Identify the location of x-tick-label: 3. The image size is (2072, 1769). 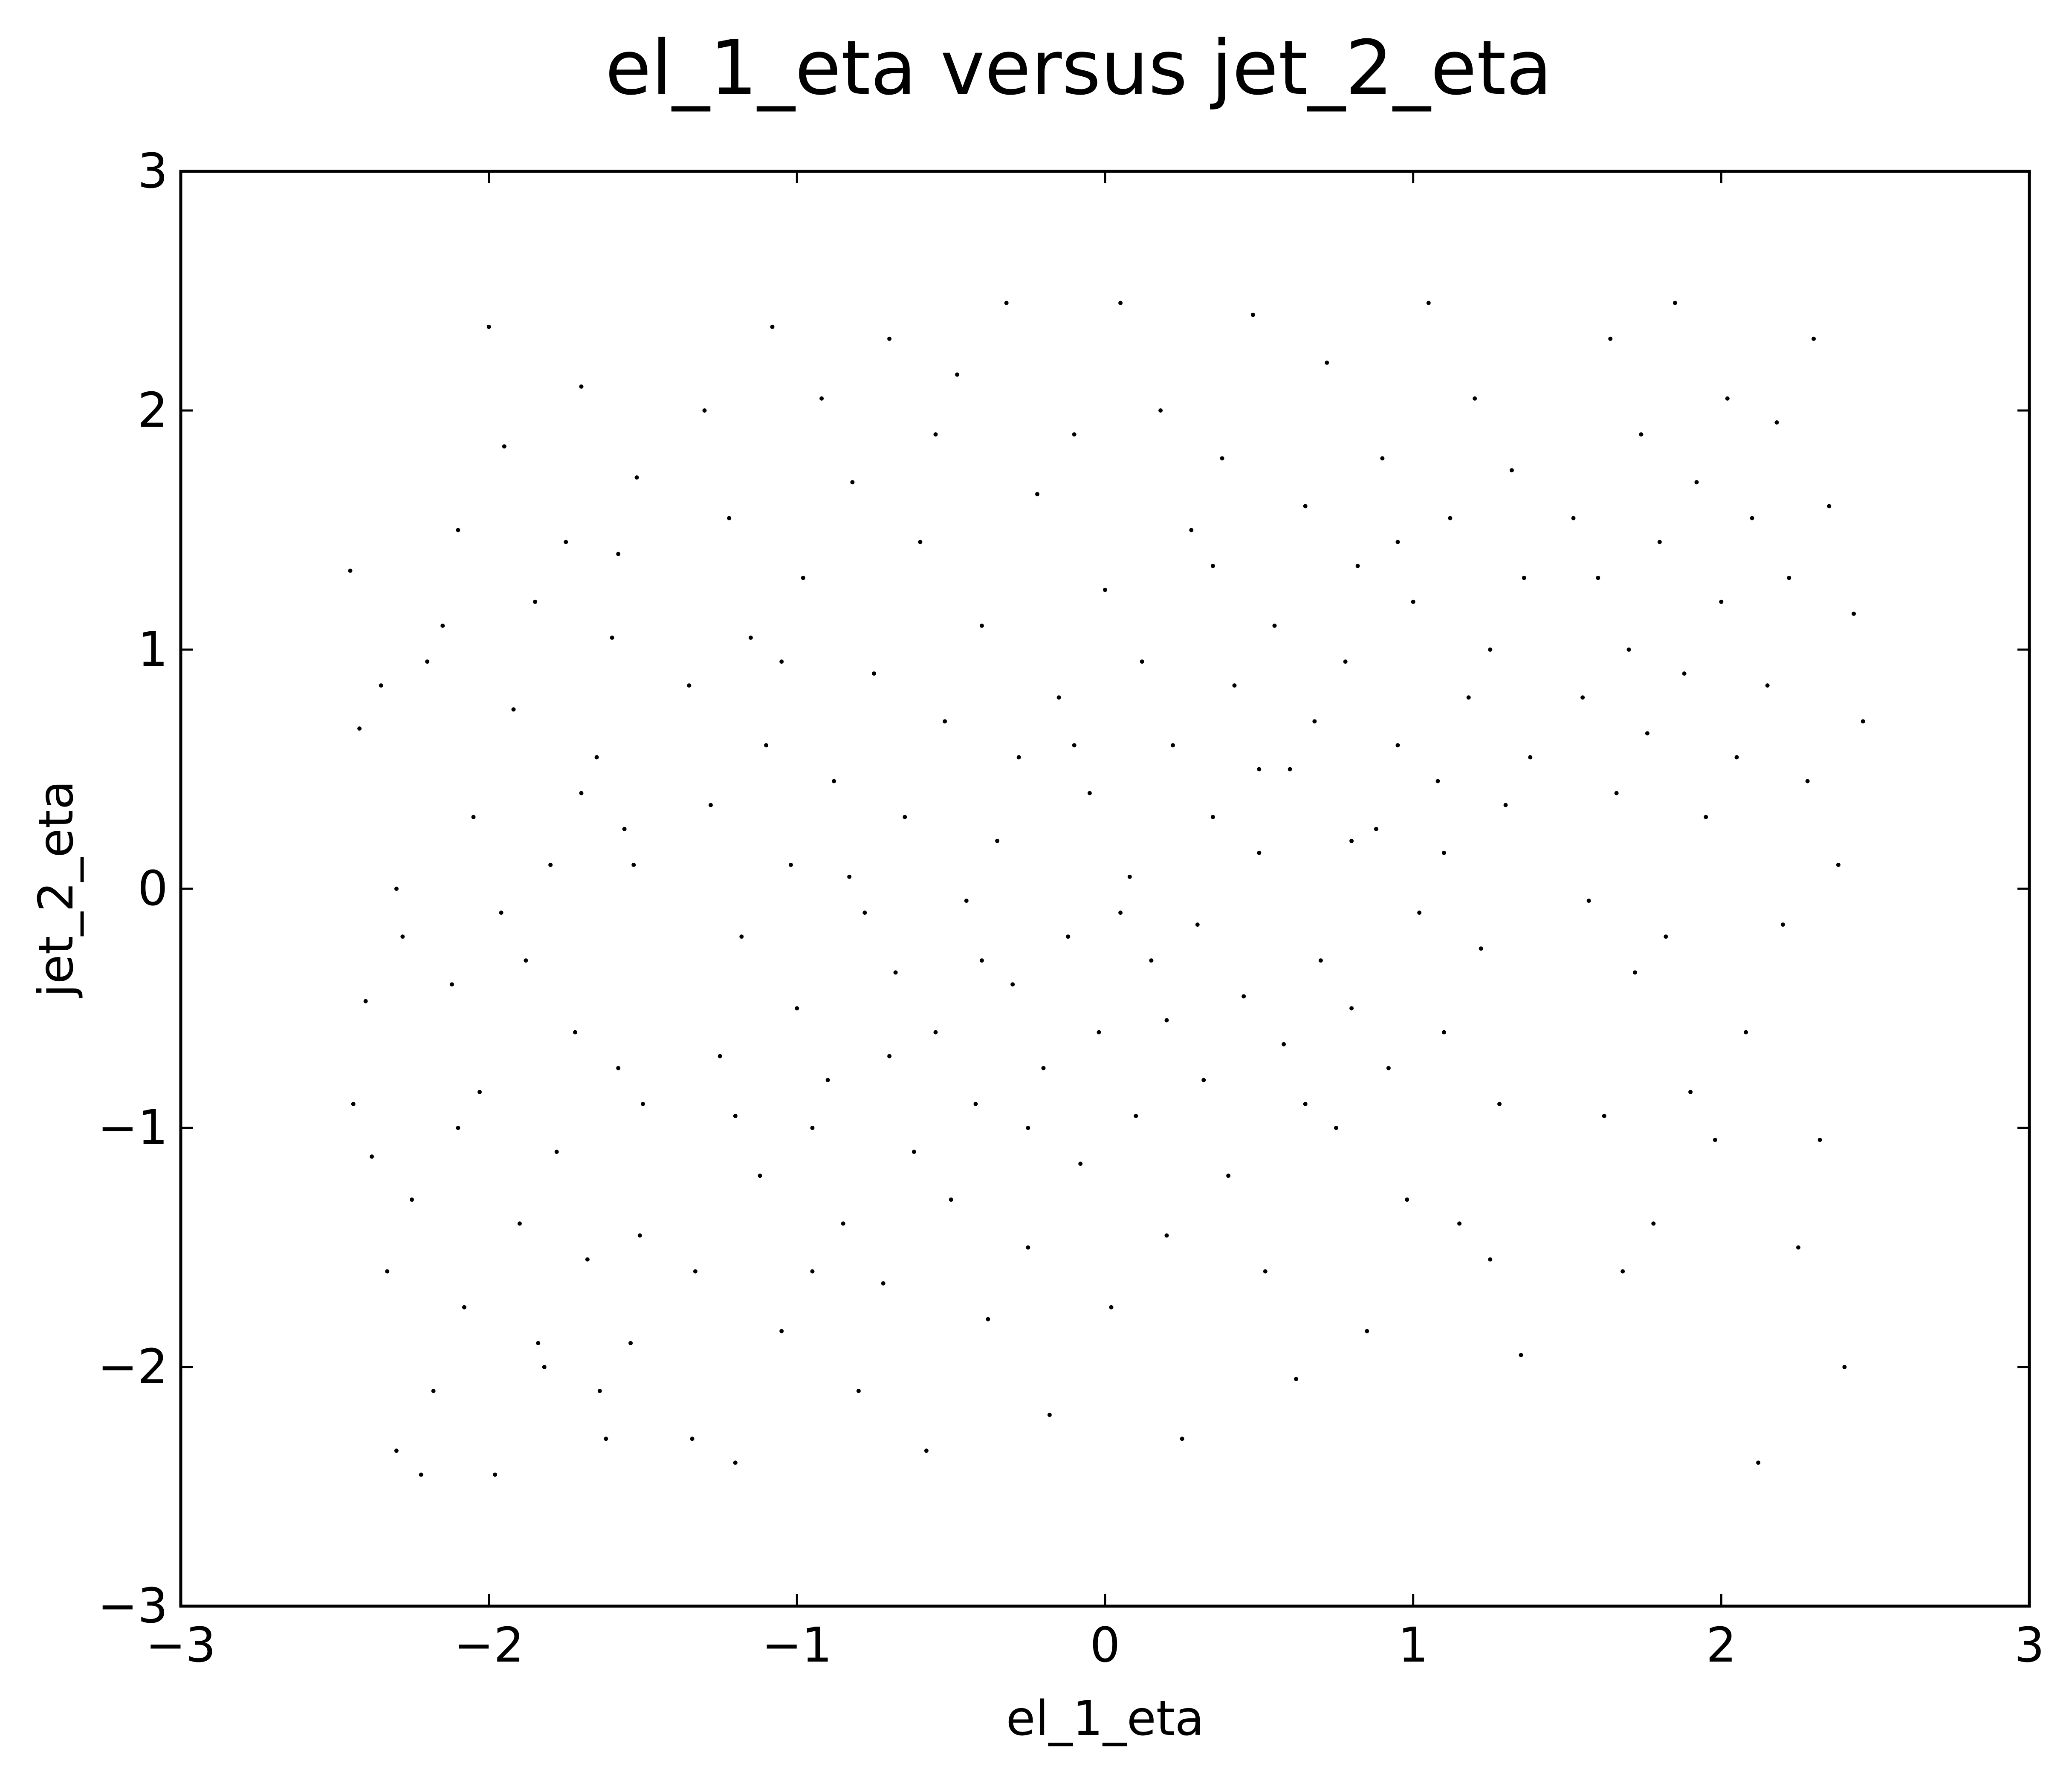
(2029, 1645).